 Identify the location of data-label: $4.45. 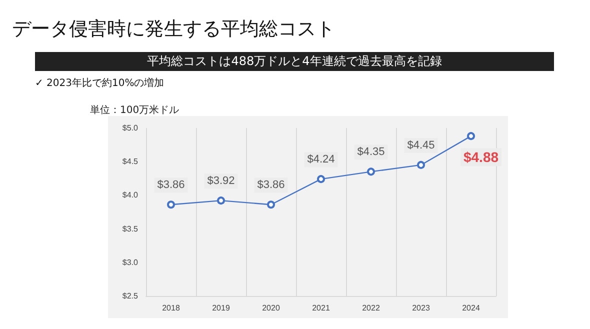
(421, 145).